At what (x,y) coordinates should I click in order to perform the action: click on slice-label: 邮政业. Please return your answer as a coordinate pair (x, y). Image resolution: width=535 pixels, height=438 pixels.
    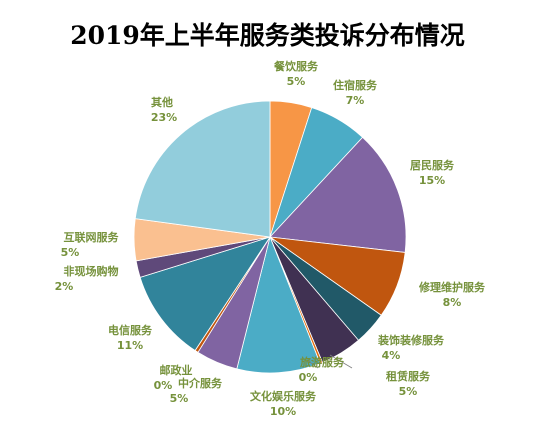
    Looking at the image, I should click on (176, 370).